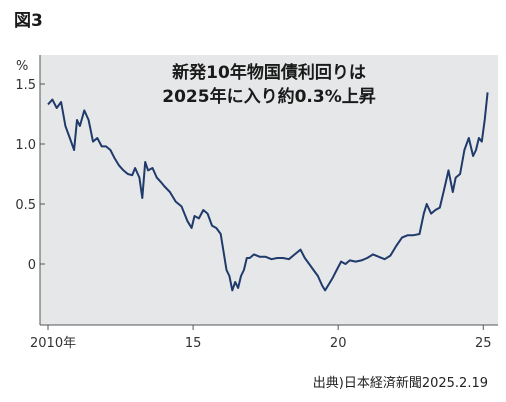 Image resolution: width=506 pixels, height=402 pixels. I want to click on figure-label: 図3, so click(28, 21).